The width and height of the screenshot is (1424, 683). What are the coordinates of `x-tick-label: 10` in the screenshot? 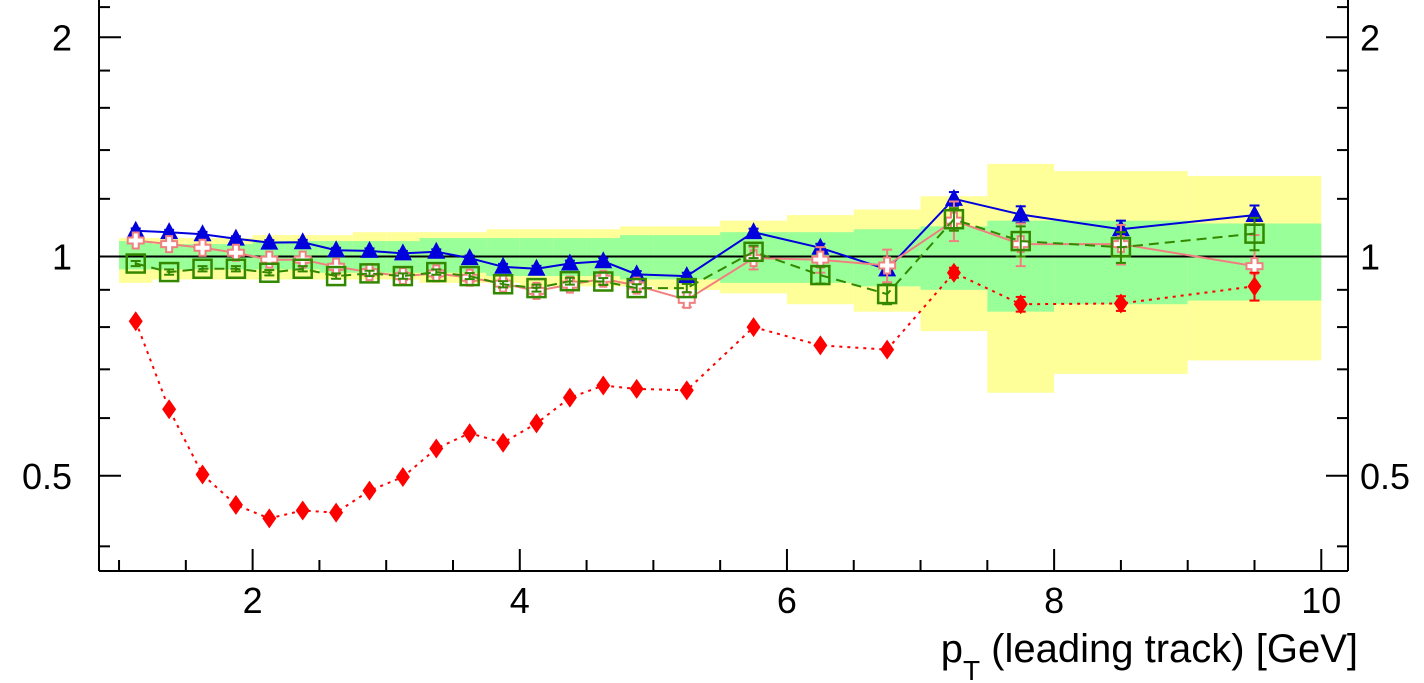 It's located at (1321, 600).